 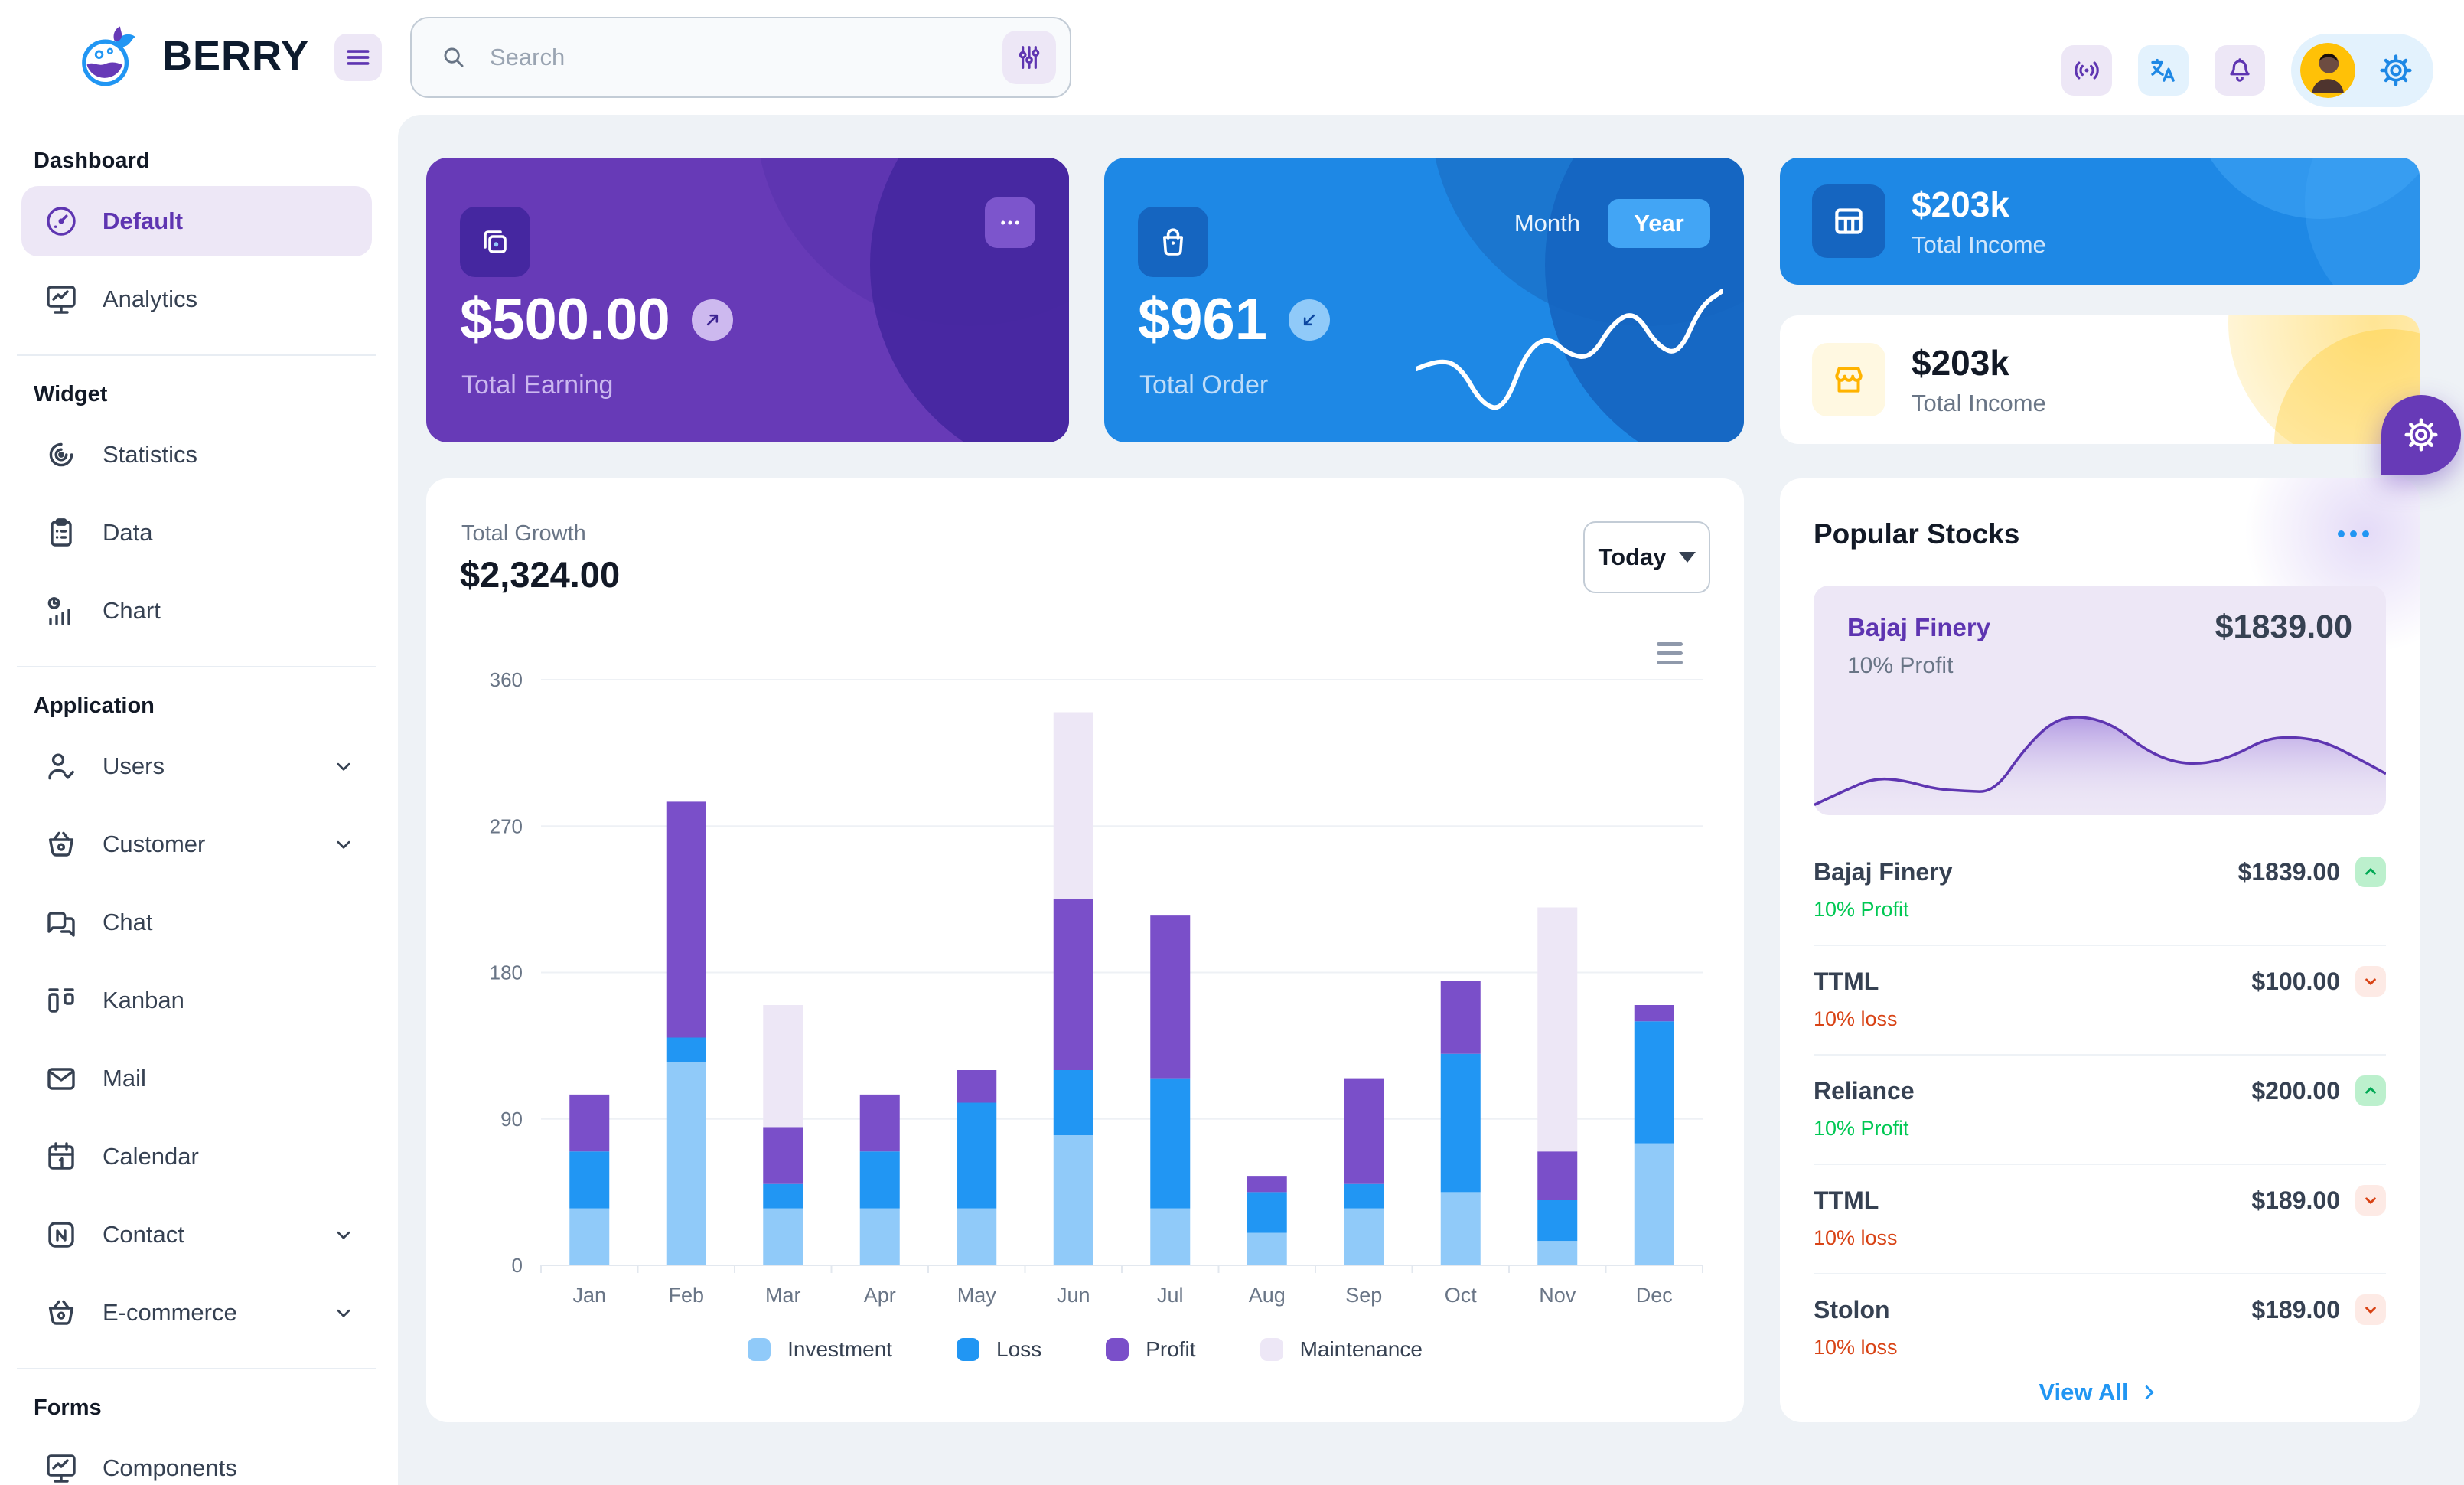 What do you see at coordinates (999, 1349) in the screenshot?
I see `legend-item: Loss` at bounding box center [999, 1349].